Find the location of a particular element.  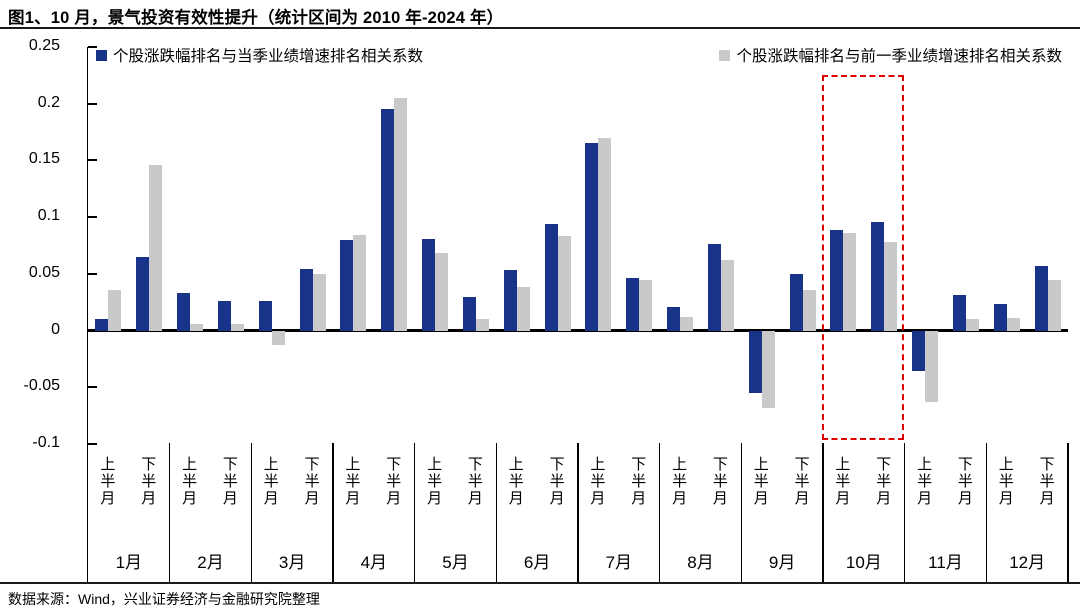

month-label: 8月 is located at coordinates (700, 562).